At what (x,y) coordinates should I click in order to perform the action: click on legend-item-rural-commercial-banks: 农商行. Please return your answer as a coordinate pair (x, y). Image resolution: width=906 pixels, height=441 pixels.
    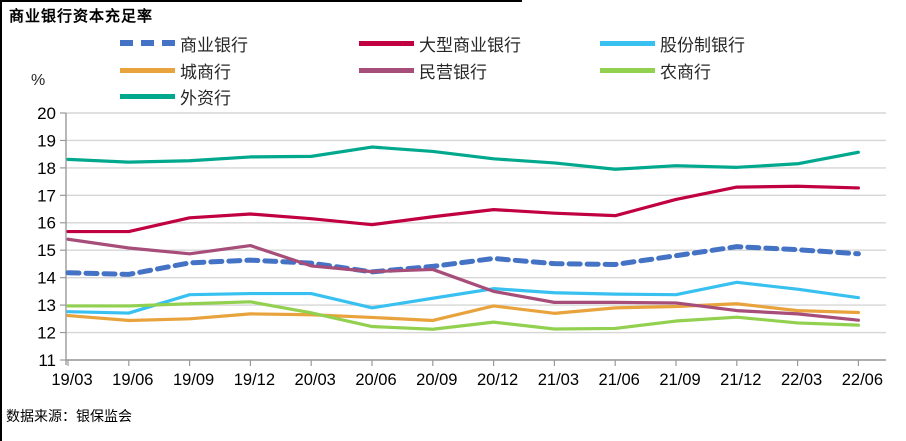
    Looking at the image, I should click on (655, 71).